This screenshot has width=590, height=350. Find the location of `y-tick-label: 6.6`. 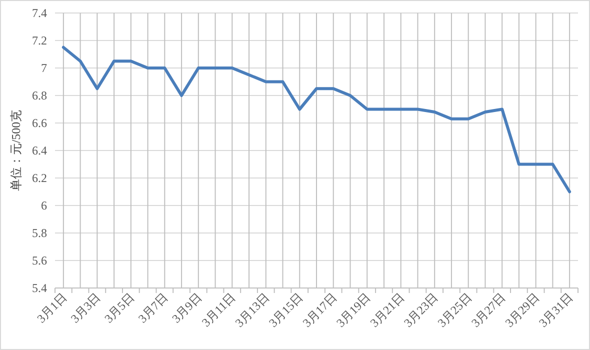

y-tick-label: 6.6 is located at coordinates (39, 123).